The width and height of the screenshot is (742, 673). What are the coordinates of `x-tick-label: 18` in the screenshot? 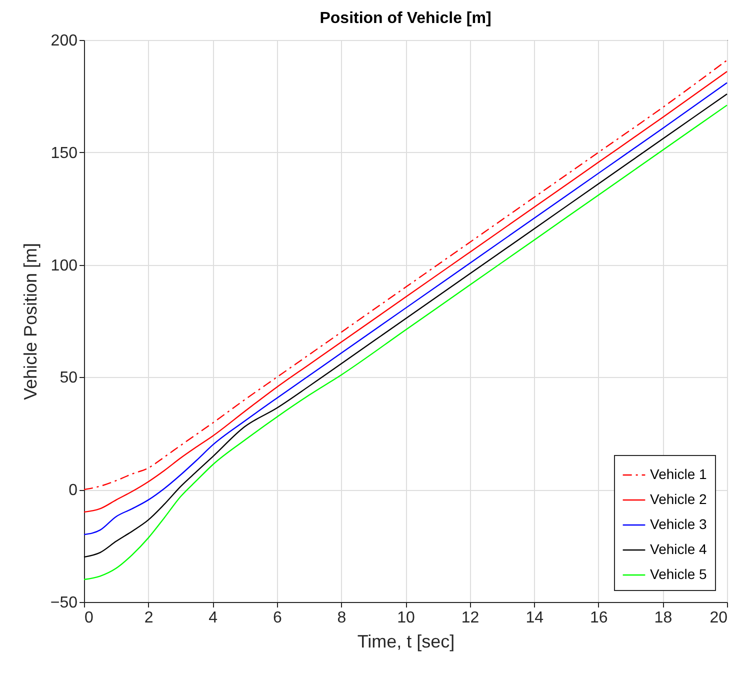 It's located at (663, 618).